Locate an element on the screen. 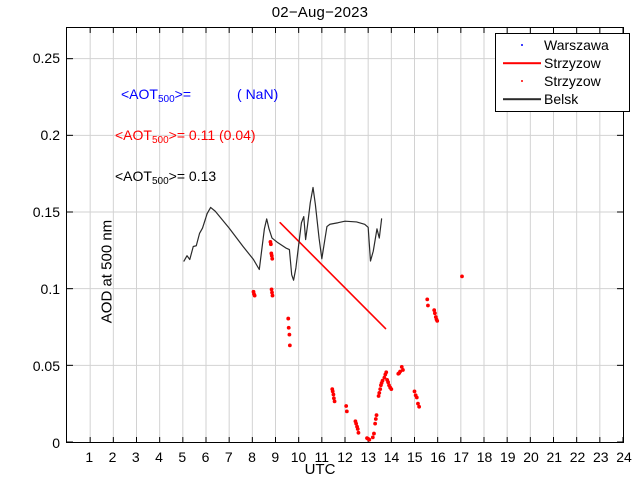 The width and height of the screenshot is (640, 480). legend-item-warszawa-0: Warszawa is located at coordinates (562, 45).